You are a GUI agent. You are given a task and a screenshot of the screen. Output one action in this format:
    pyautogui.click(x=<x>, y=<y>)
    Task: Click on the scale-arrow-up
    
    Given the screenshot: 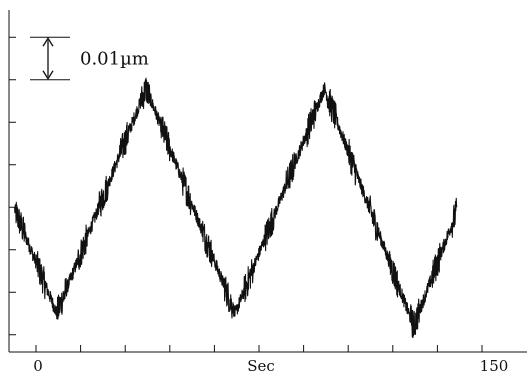 What is the action you would take?
    pyautogui.click(x=48, y=42)
    